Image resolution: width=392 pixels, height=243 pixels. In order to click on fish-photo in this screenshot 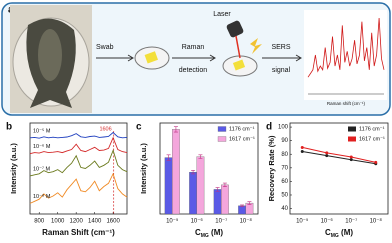, I will do `click(51, 59)`.